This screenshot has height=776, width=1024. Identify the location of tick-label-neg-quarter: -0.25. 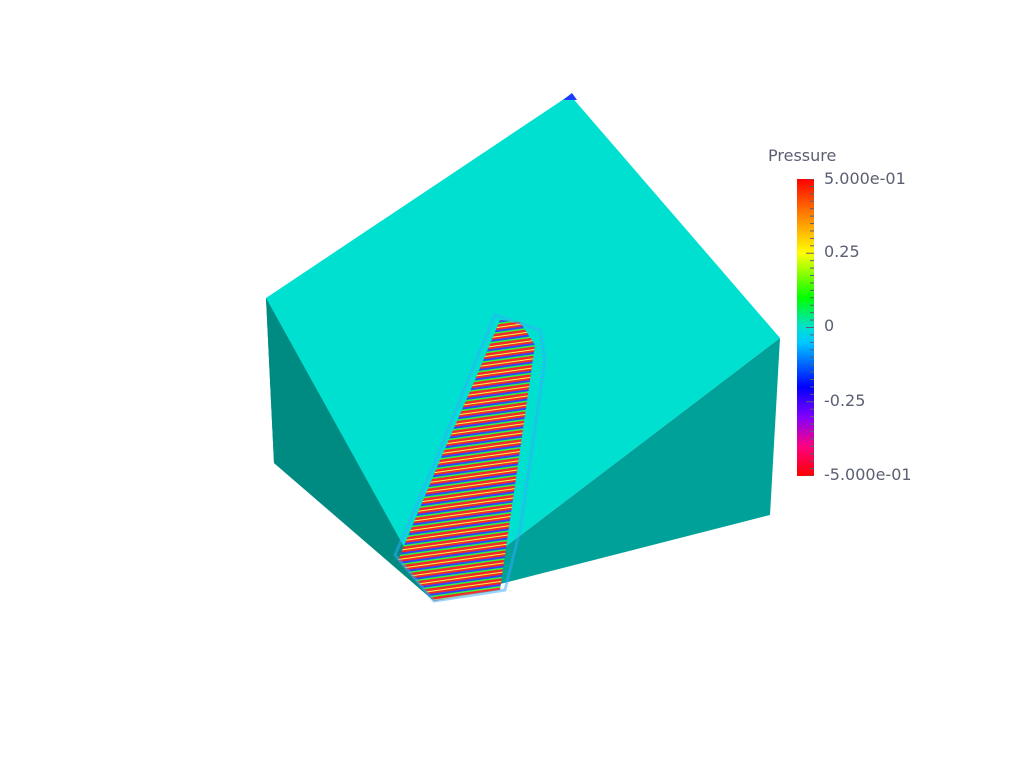
(845, 400).